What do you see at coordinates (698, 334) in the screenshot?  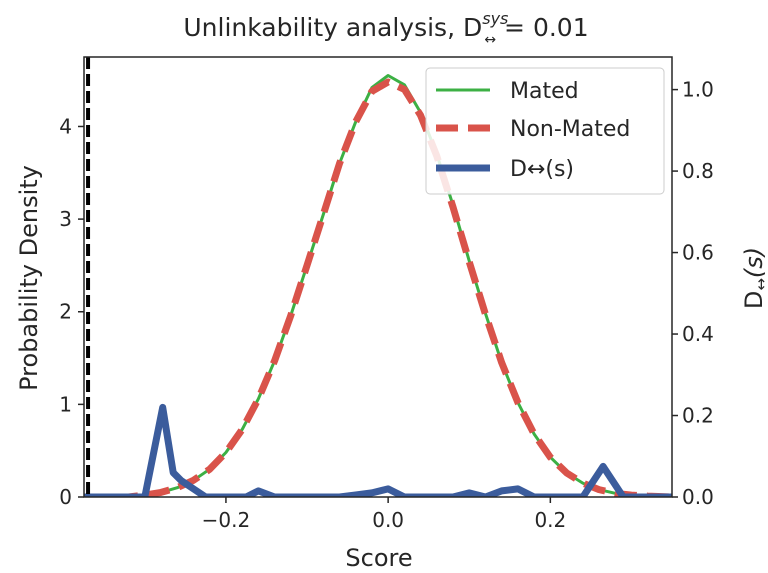 I see `y-right-tick-label: 0.4` at bounding box center [698, 334].